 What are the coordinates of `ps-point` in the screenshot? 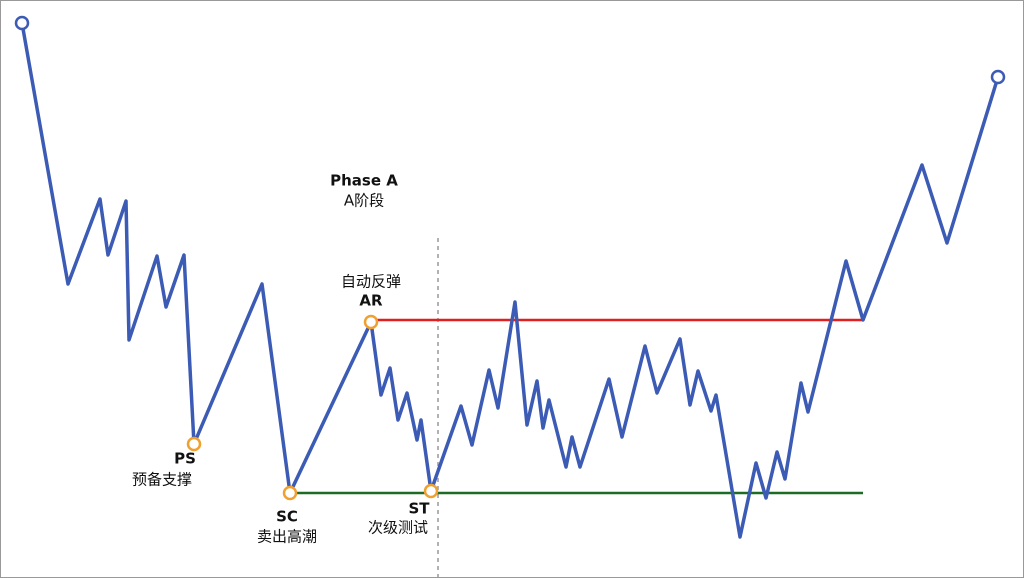 It's located at (194, 444).